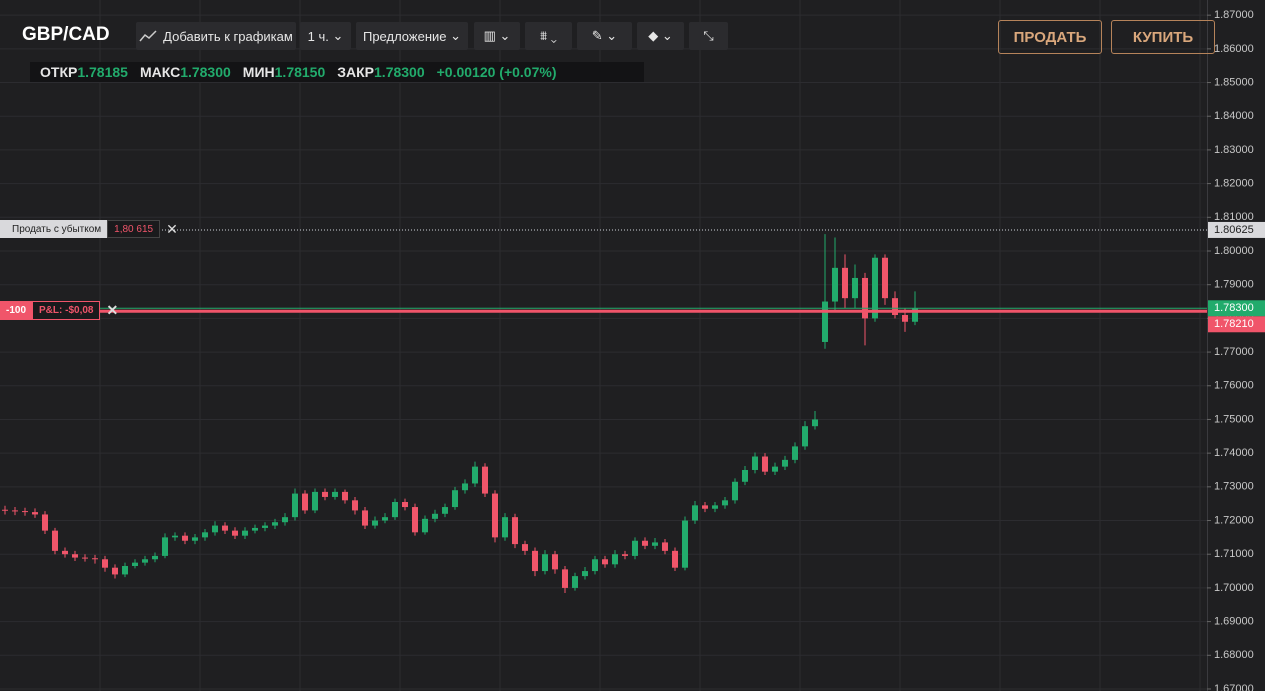 The width and height of the screenshot is (1265, 691). Describe the element at coordinates (1234, 184) in the screenshot. I see `y-tick-label: 1.82000` at that location.